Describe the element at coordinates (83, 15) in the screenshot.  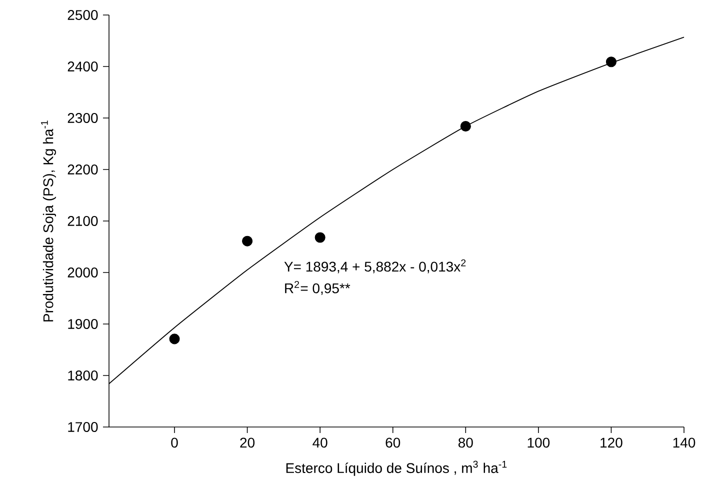
I see `y-tick-label: 2500` at that location.